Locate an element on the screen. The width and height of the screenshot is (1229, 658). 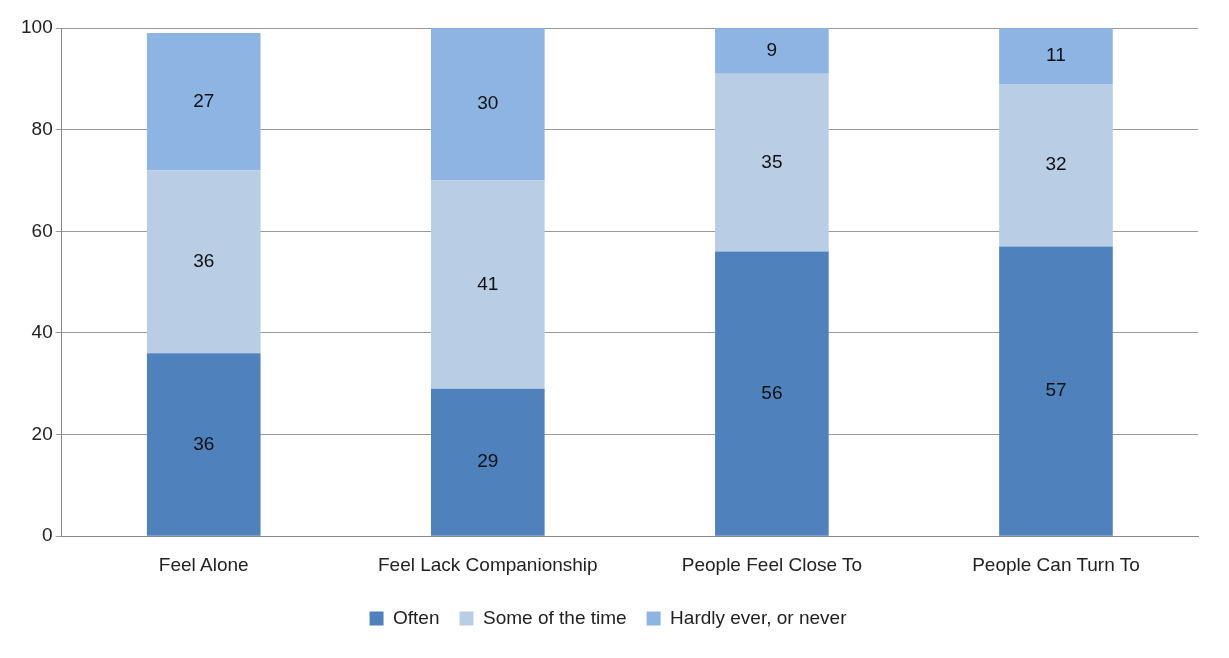
data-label: 11 is located at coordinates (1056, 55).